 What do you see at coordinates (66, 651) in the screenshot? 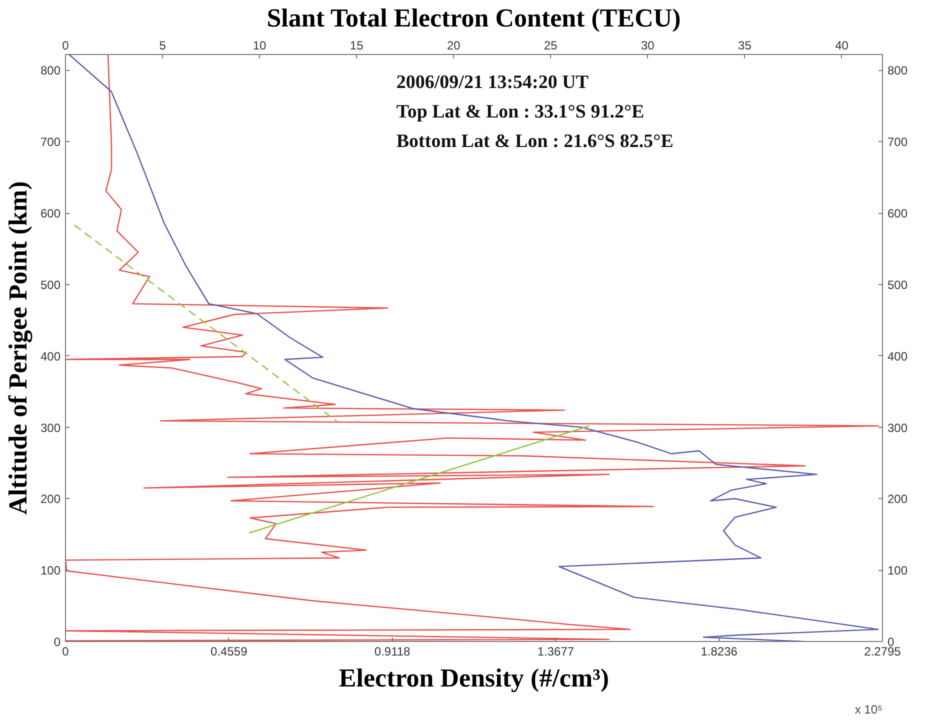
I see `x-tick-label: 0` at bounding box center [66, 651].